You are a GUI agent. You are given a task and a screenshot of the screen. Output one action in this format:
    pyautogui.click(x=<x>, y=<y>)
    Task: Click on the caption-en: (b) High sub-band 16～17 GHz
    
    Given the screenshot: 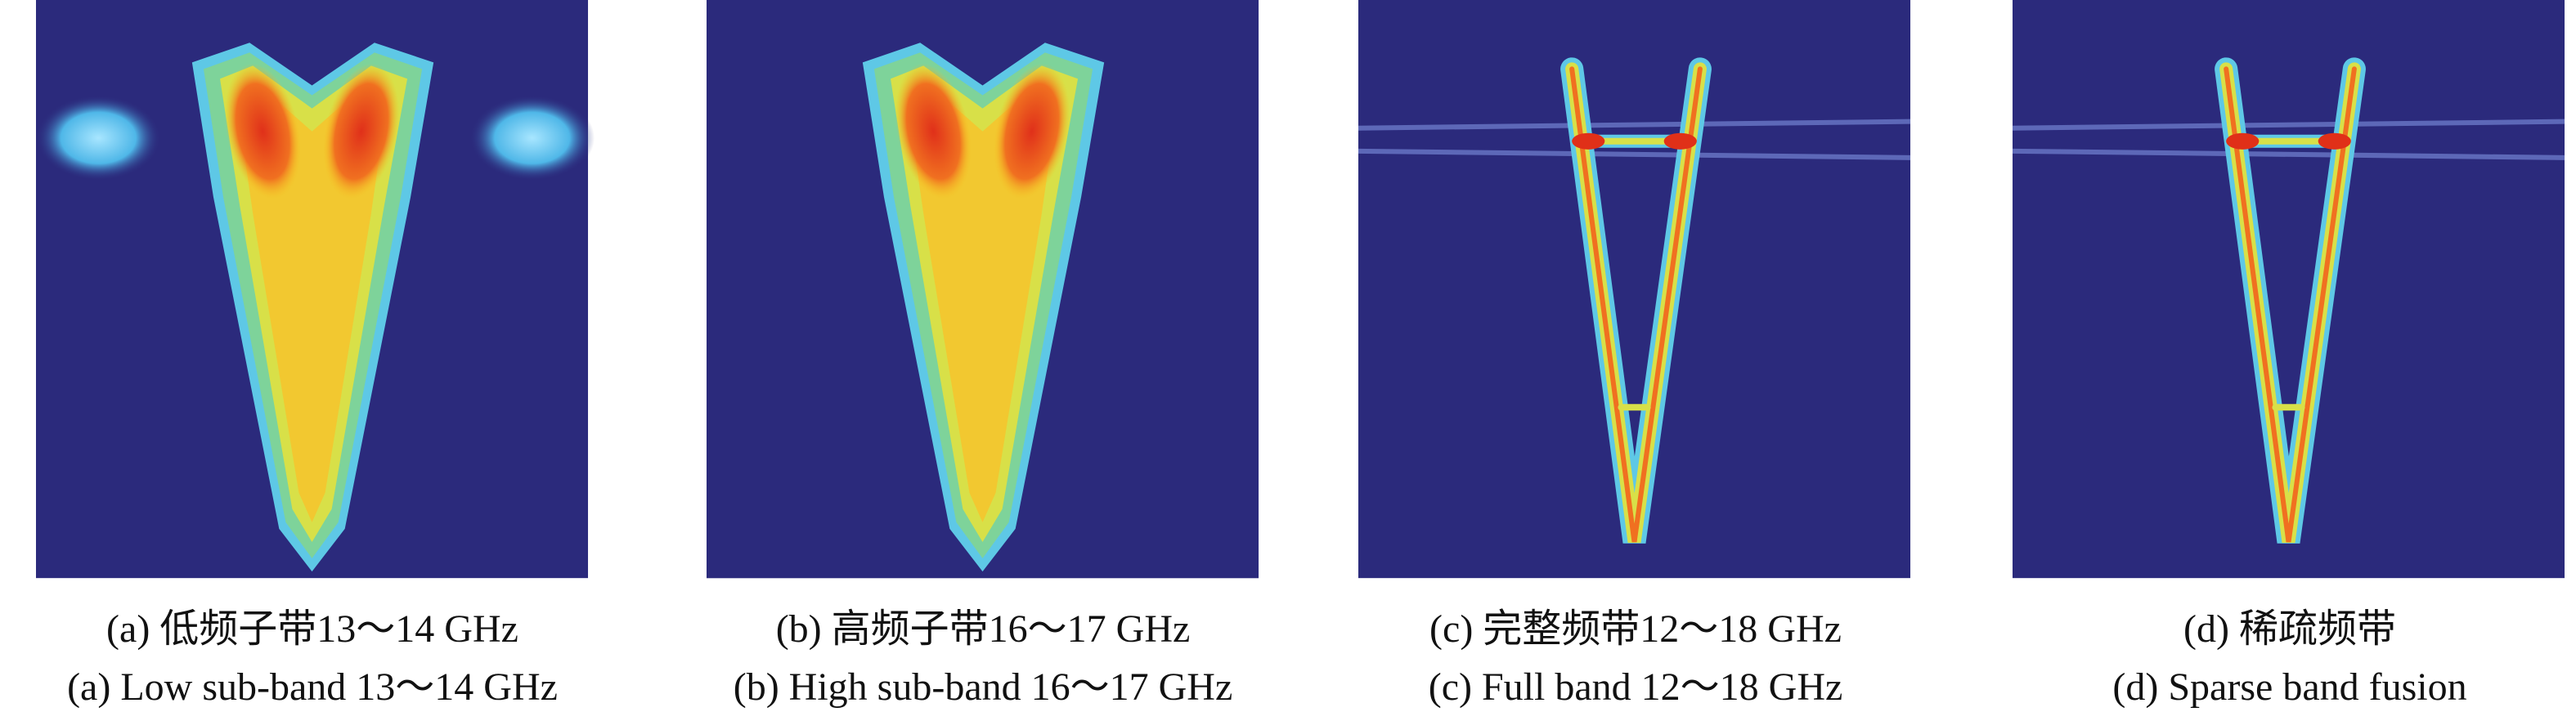 What is the action you would take?
    pyautogui.click(x=983, y=687)
    